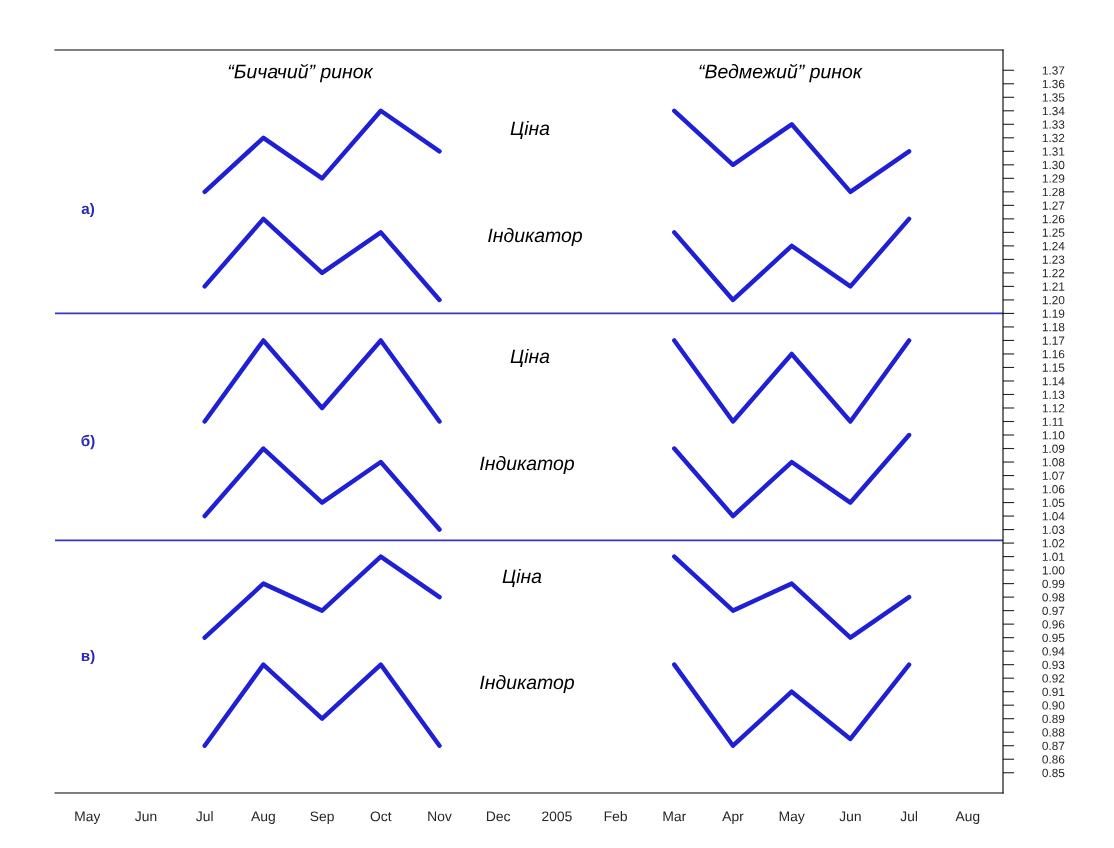 The height and width of the screenshot is (848, 1114). I want to click on annotation: б), so click(88, 442).